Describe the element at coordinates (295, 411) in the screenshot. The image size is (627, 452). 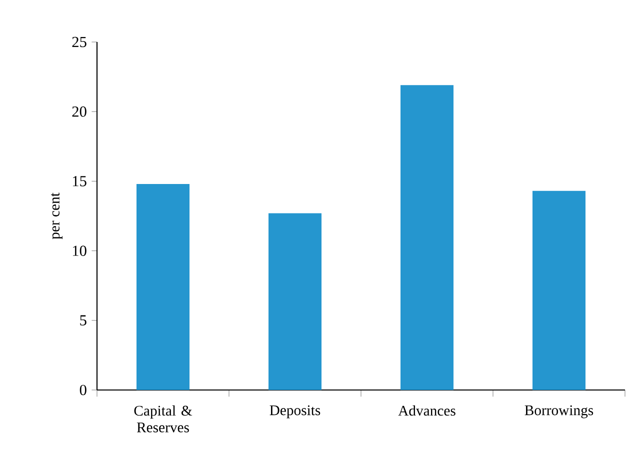
I see `x-tick-label: Deposits` at that location.